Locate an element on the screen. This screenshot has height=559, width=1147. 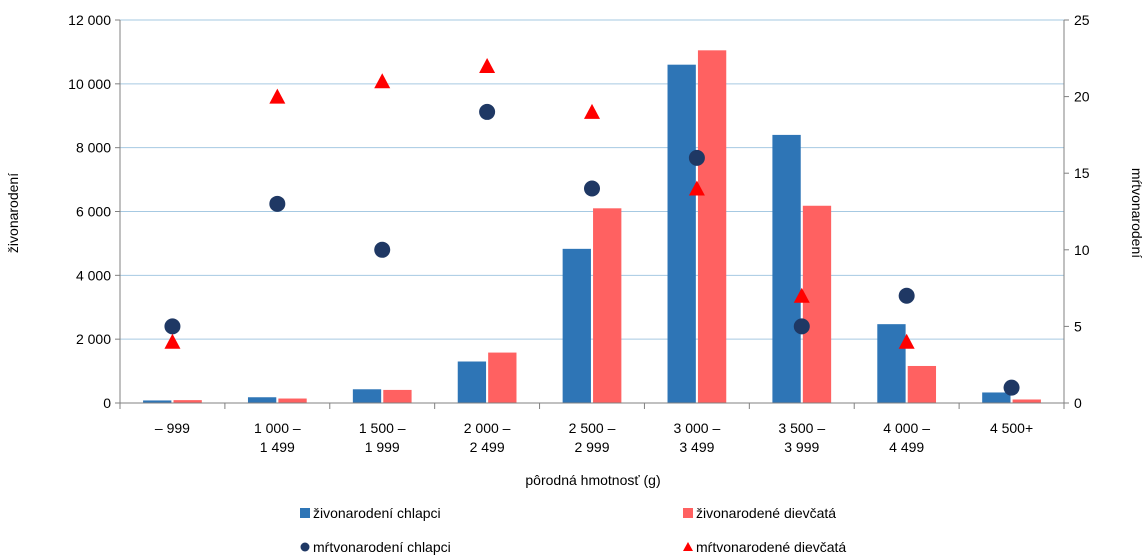
y-tick-label: 4 000 is located at coordinates (93, 275).